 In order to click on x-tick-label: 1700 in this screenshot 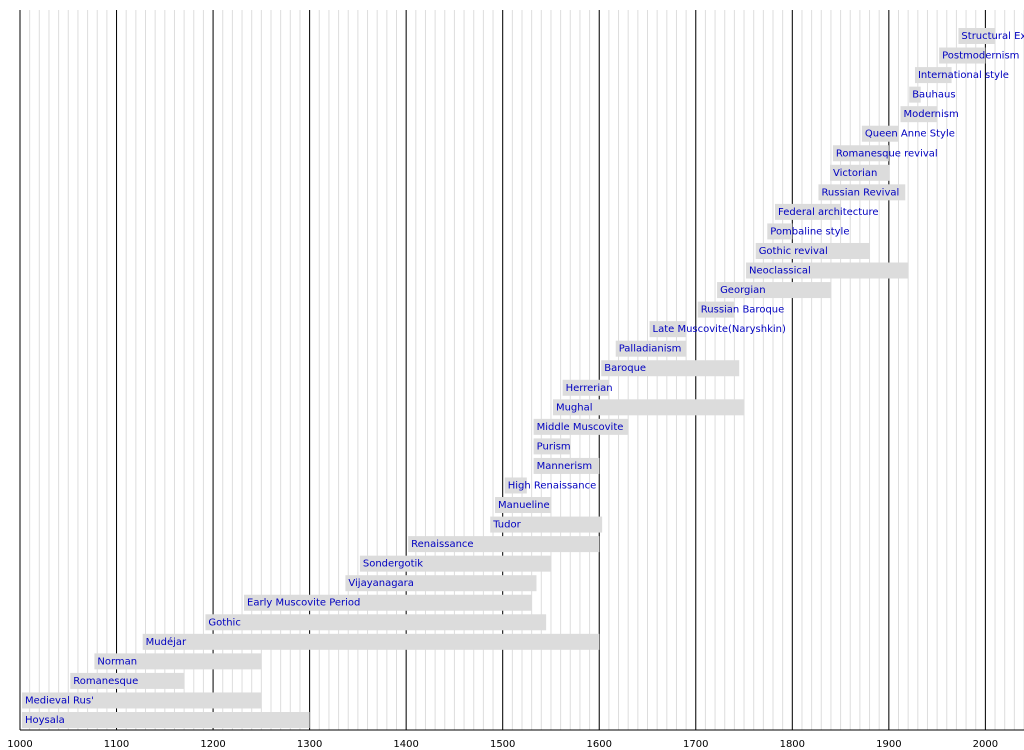, I will do `click(695, 744)`.